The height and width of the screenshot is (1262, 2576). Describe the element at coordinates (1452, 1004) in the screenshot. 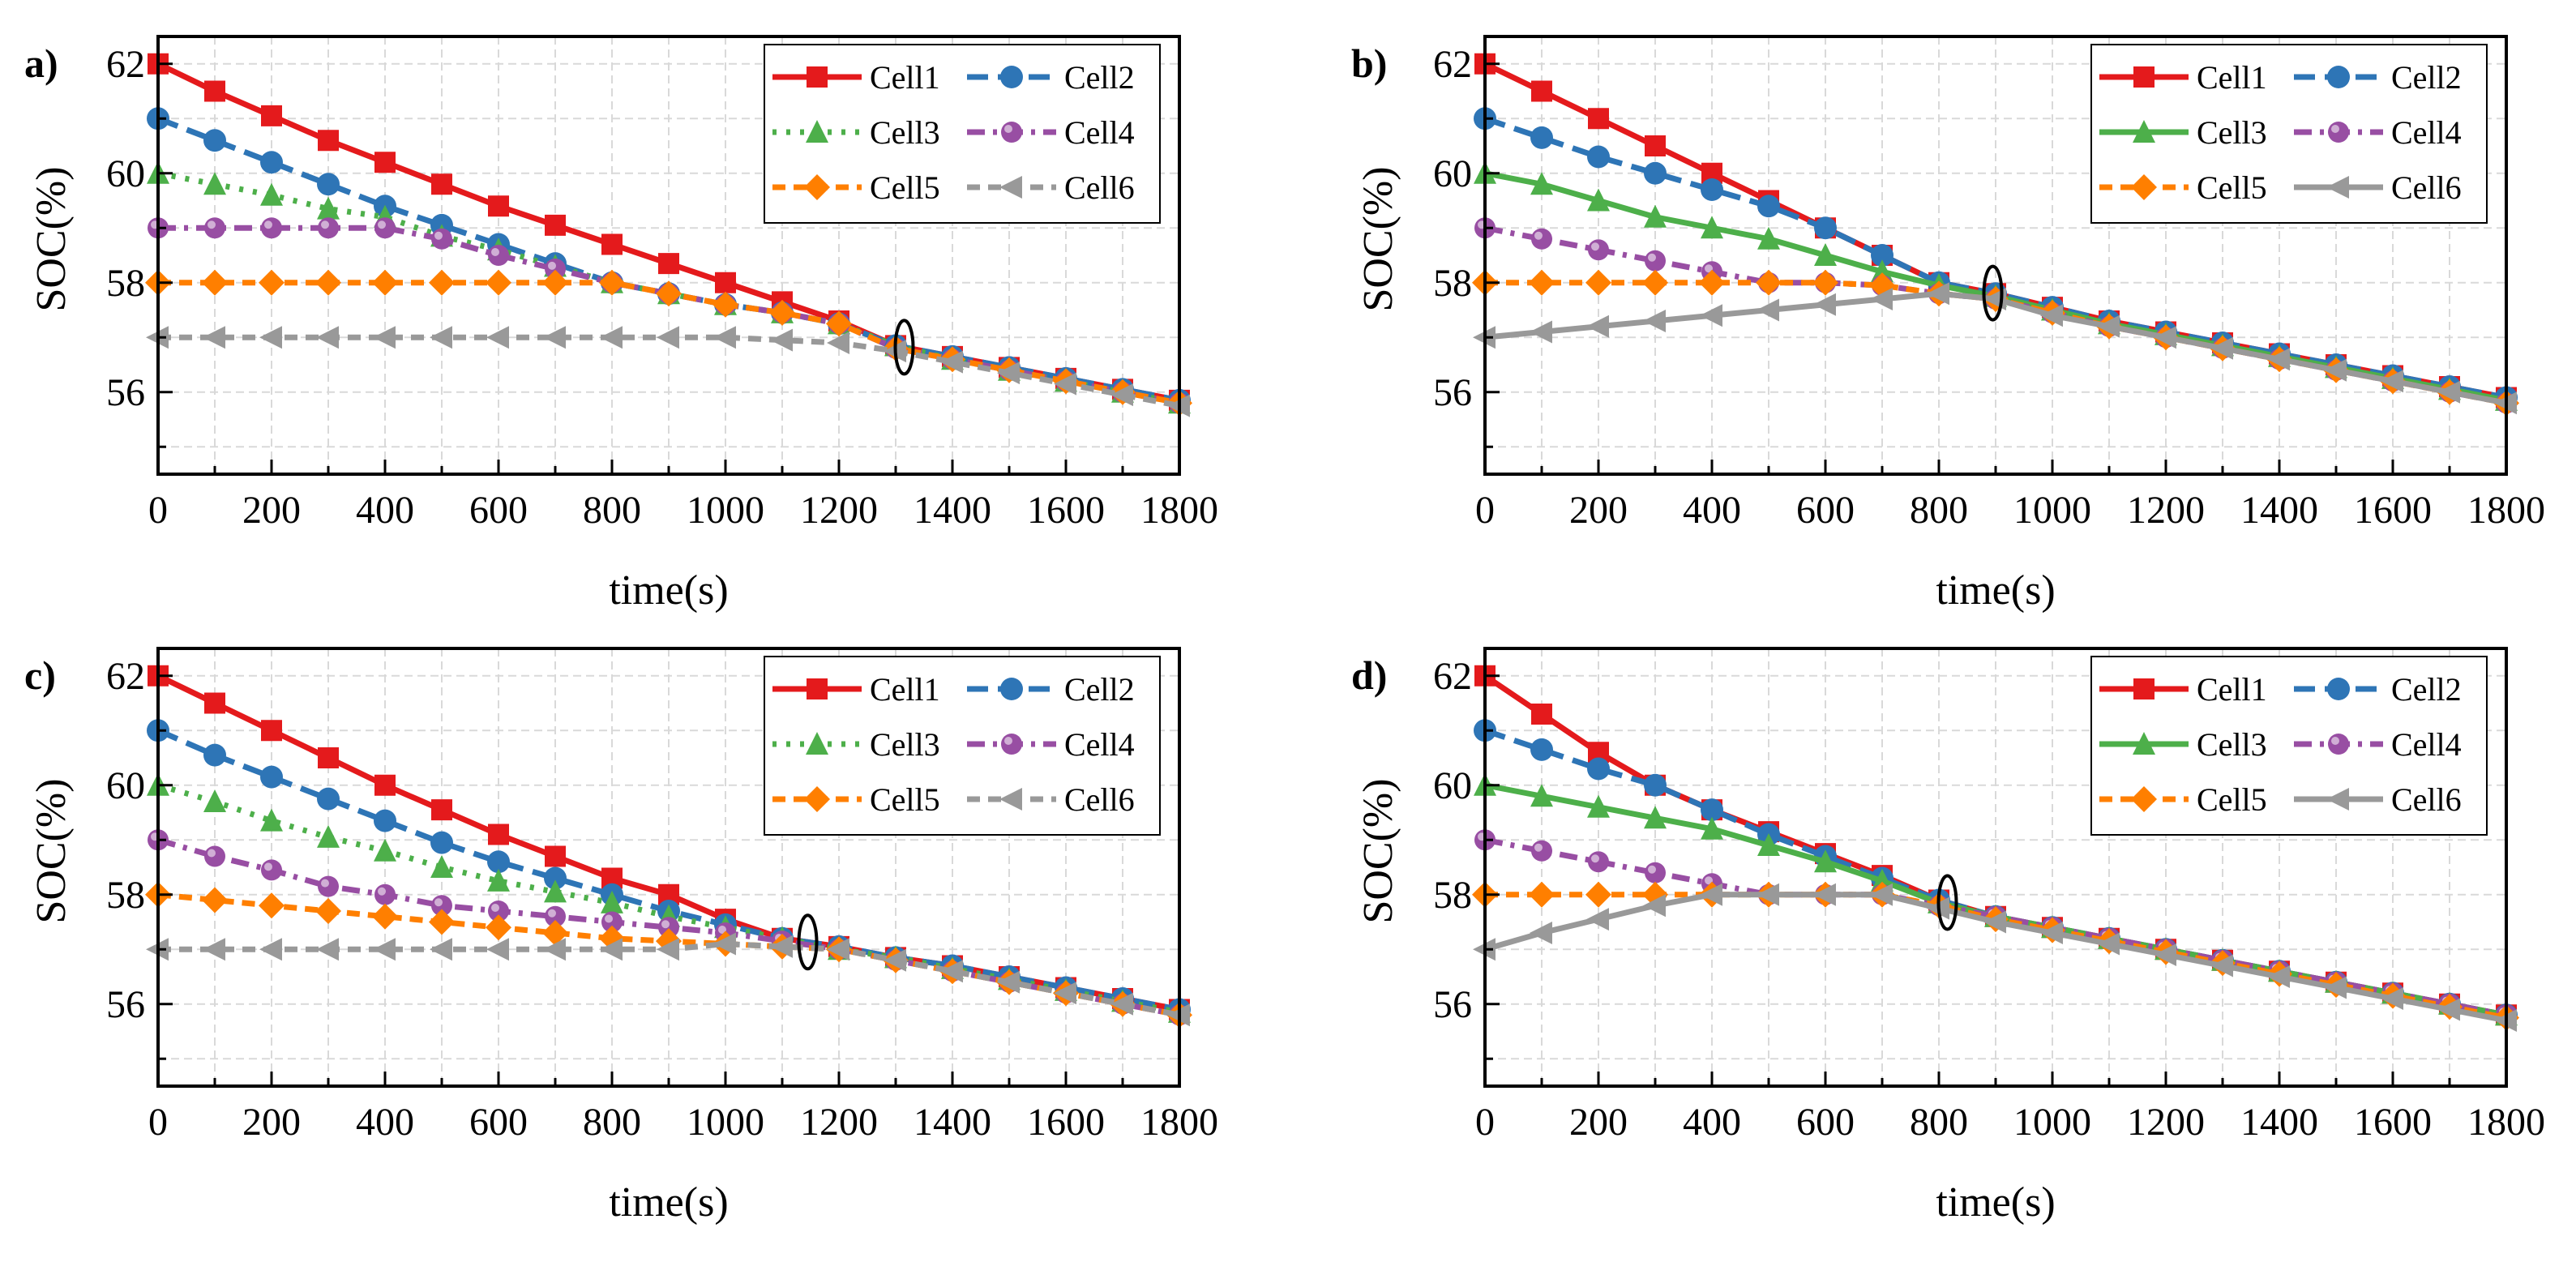

I see `y-tick-label: 56` at that location.